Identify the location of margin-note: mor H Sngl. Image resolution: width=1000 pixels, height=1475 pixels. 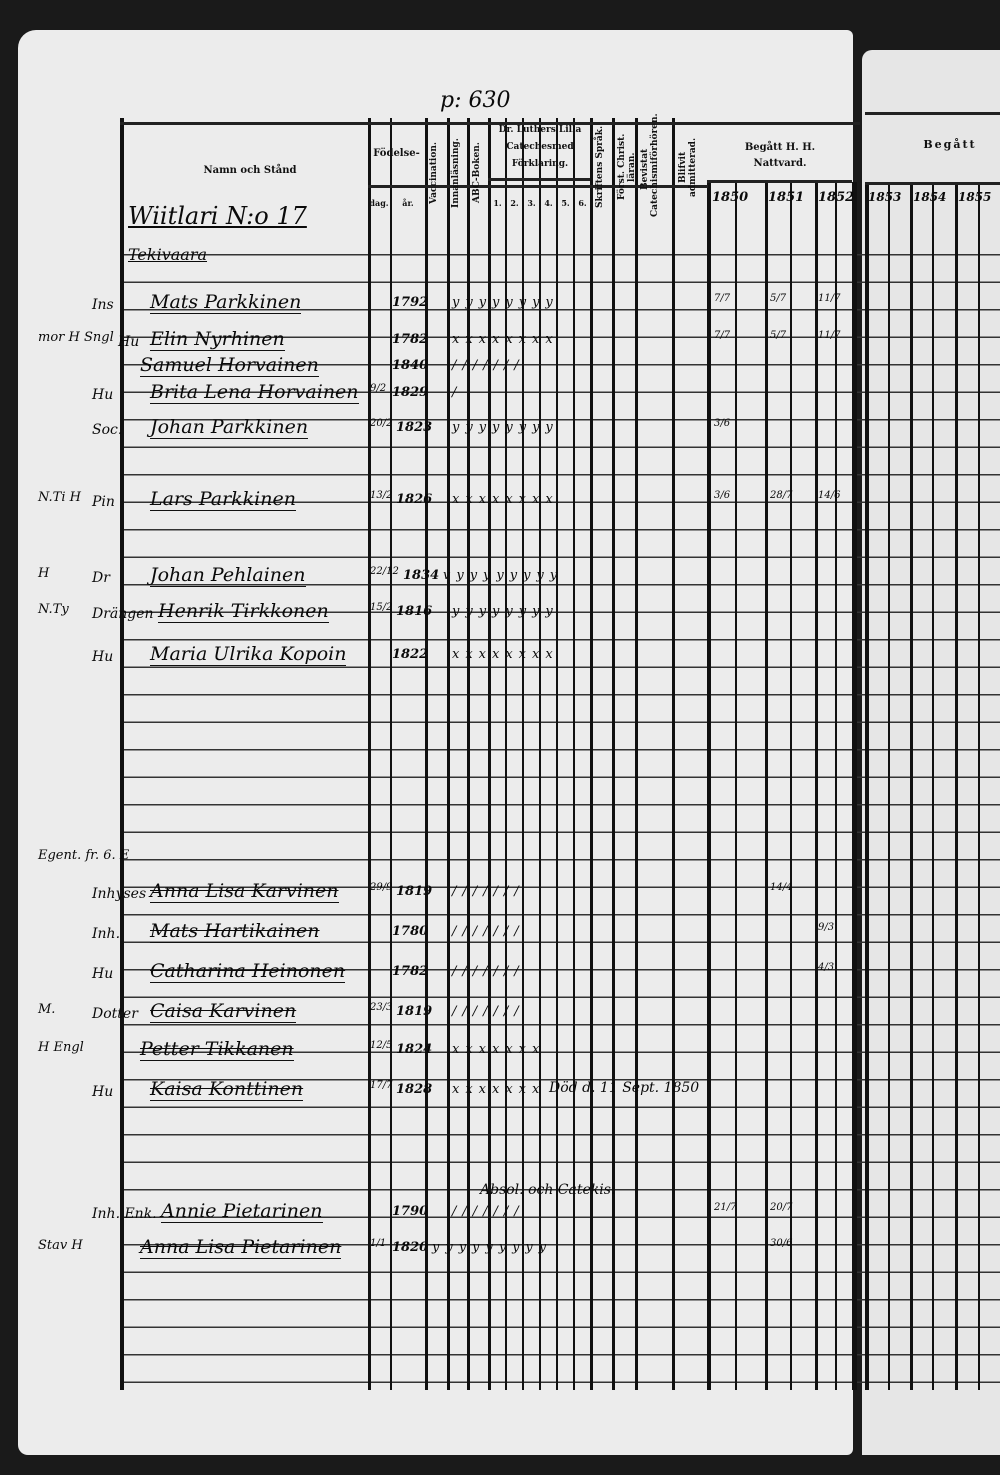
(76, 337).